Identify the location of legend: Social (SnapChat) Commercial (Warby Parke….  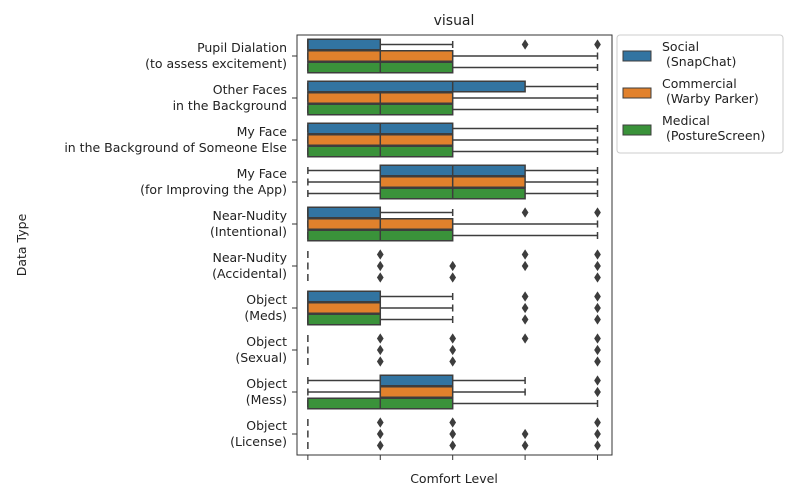
(700, 94).